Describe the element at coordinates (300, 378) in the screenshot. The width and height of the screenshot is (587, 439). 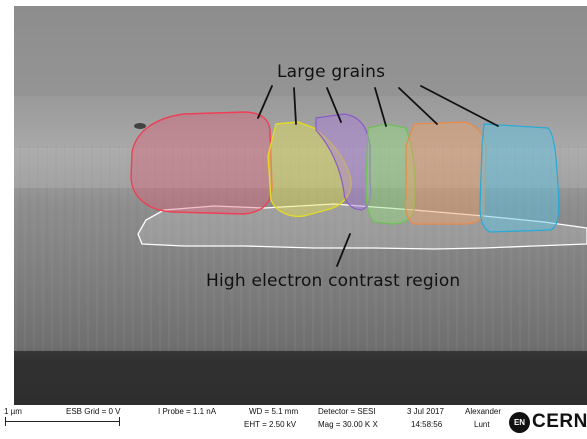
I see `dark-substrate-band` at that location.